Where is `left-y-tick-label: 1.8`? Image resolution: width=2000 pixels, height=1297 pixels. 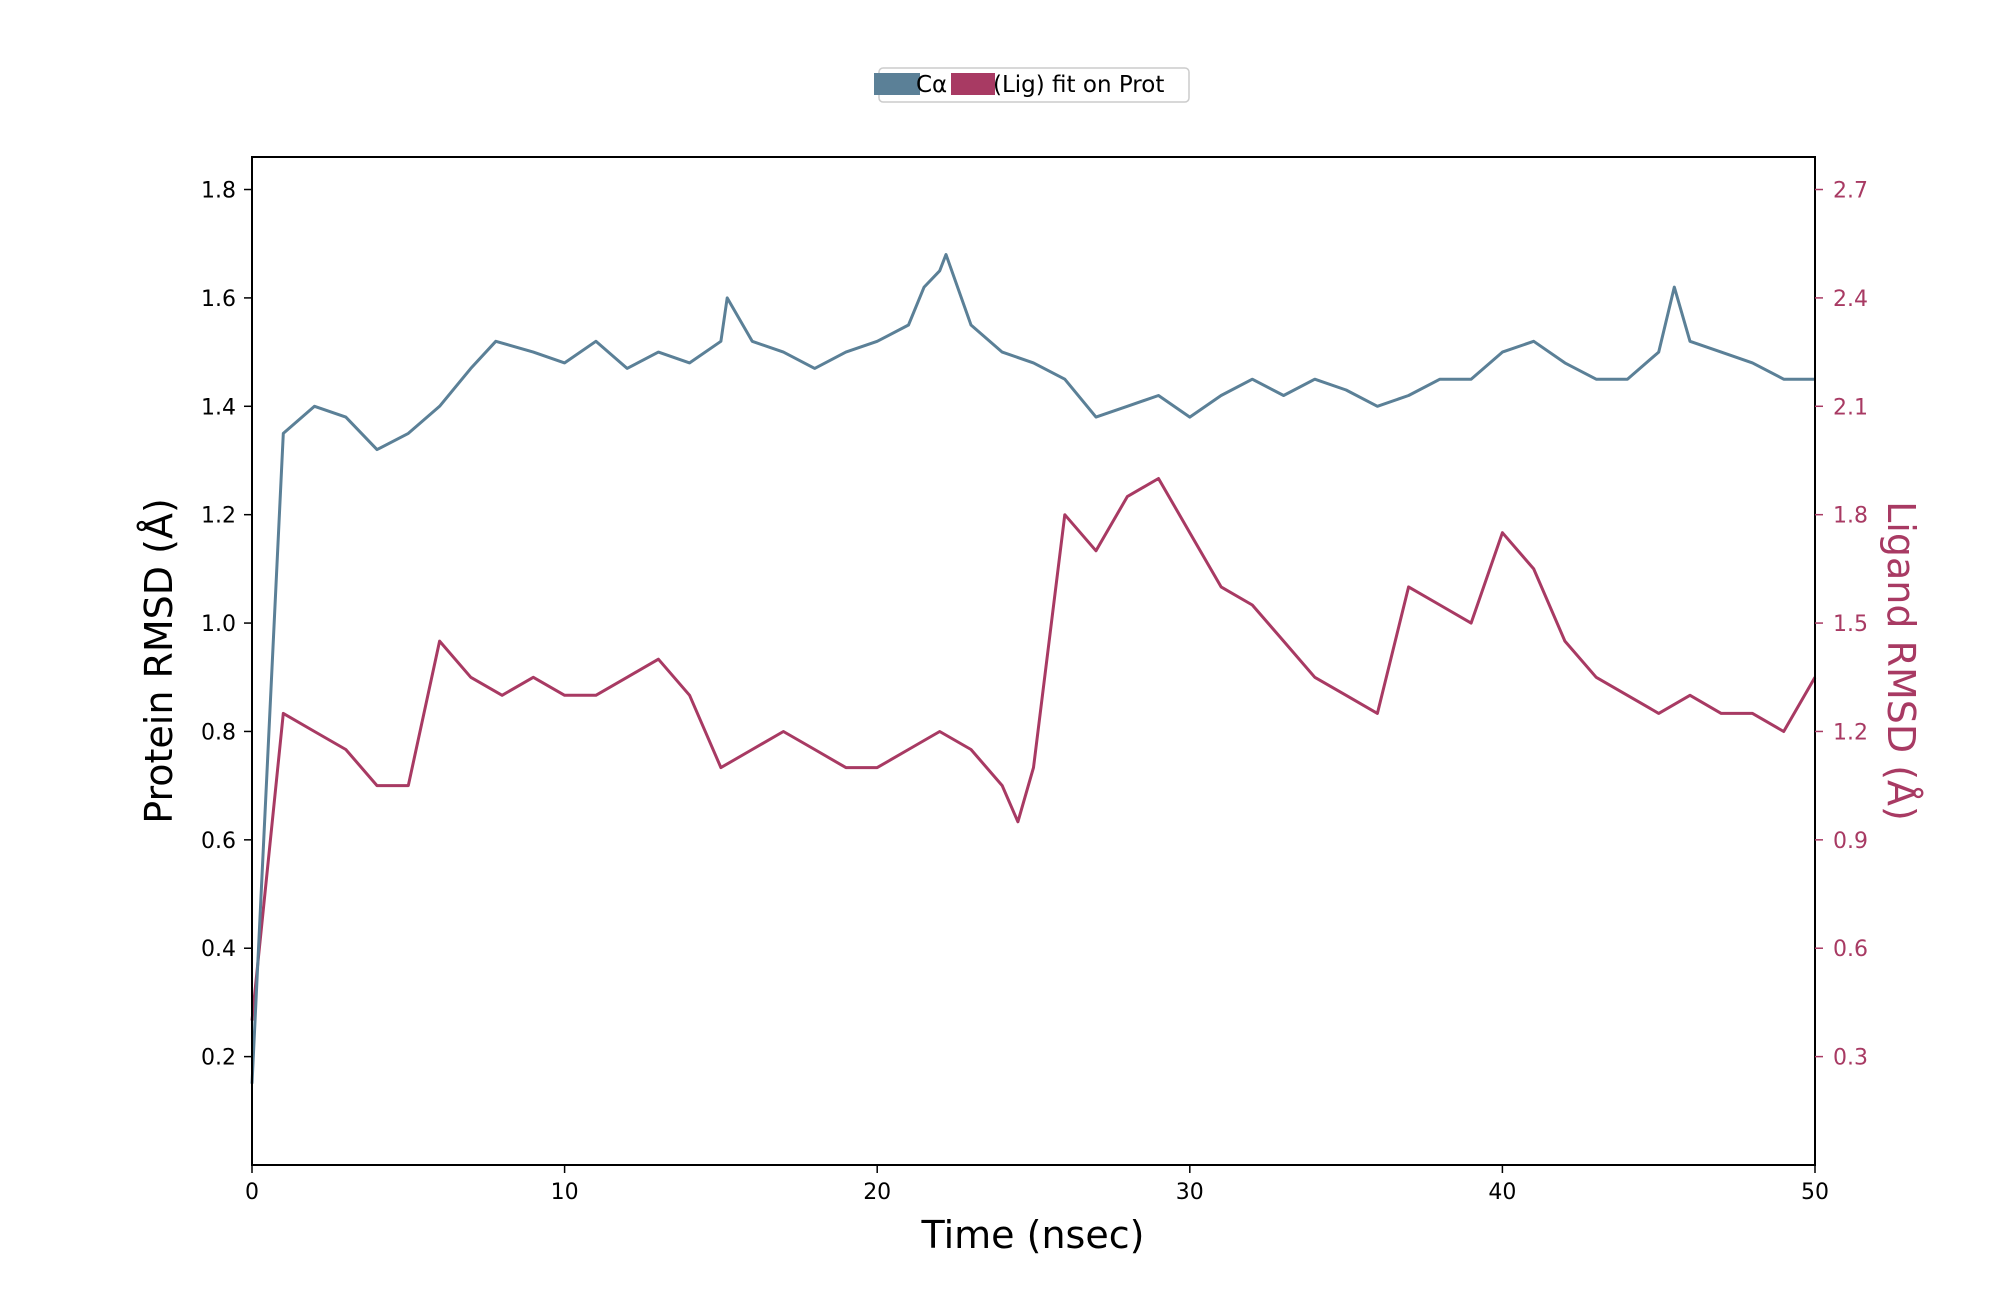
left-y-tick-label: 1.8 is located at coordinates (218, 191).